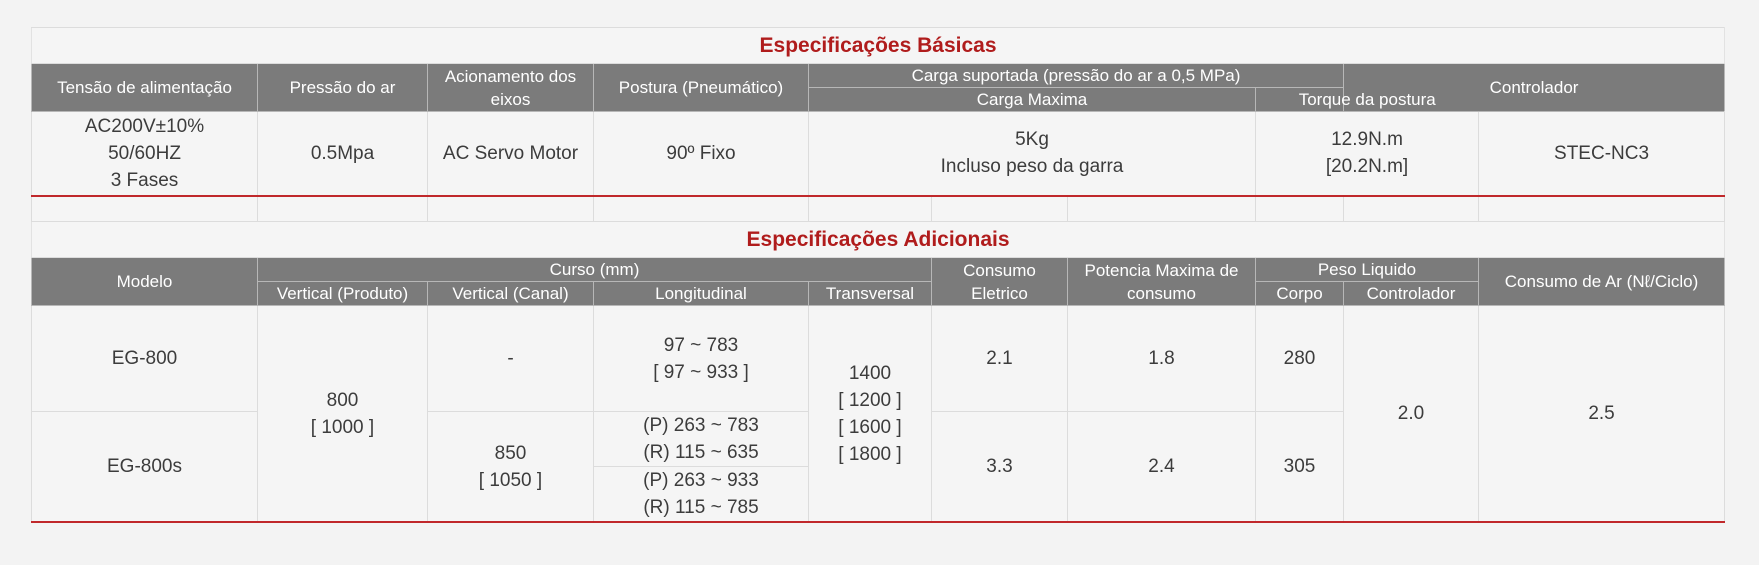 The width and height of the screenshot is (1759, 565). I want to click on cell-transversal: 1400 [ 1200 ] [ 1600 ] [ 1800 ], so click(870, 414).